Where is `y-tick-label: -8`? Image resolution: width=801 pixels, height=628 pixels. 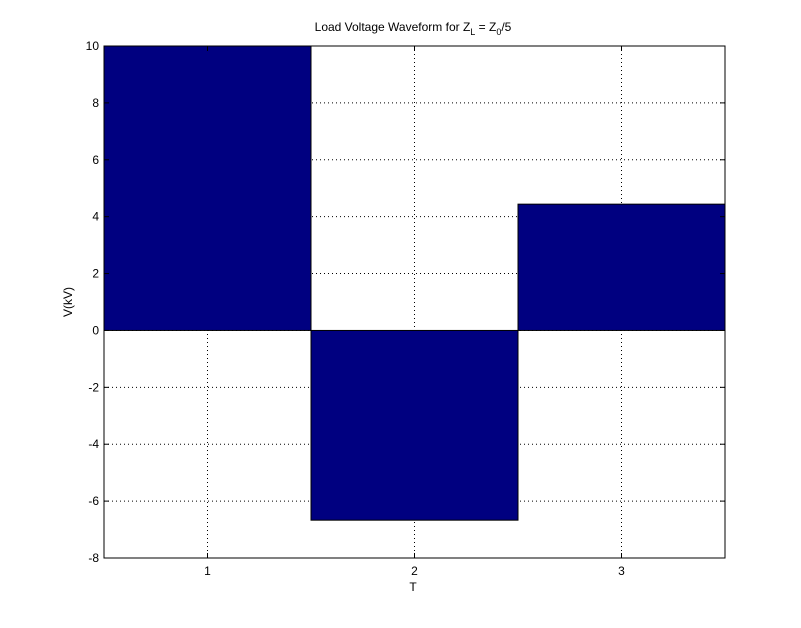 y-tick-label: -8 is located at coordinates (93, 558).